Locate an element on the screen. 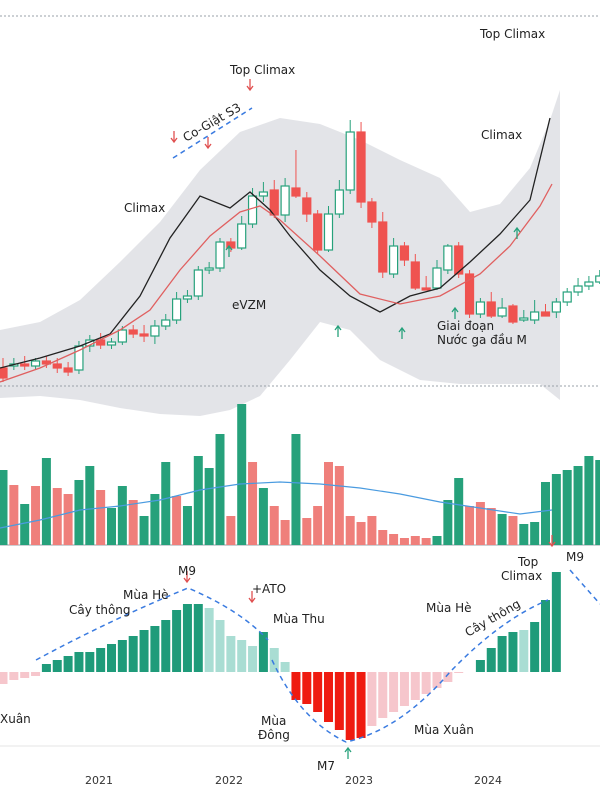  x-tick-label: 2021 is located at coordinates (99, 780).